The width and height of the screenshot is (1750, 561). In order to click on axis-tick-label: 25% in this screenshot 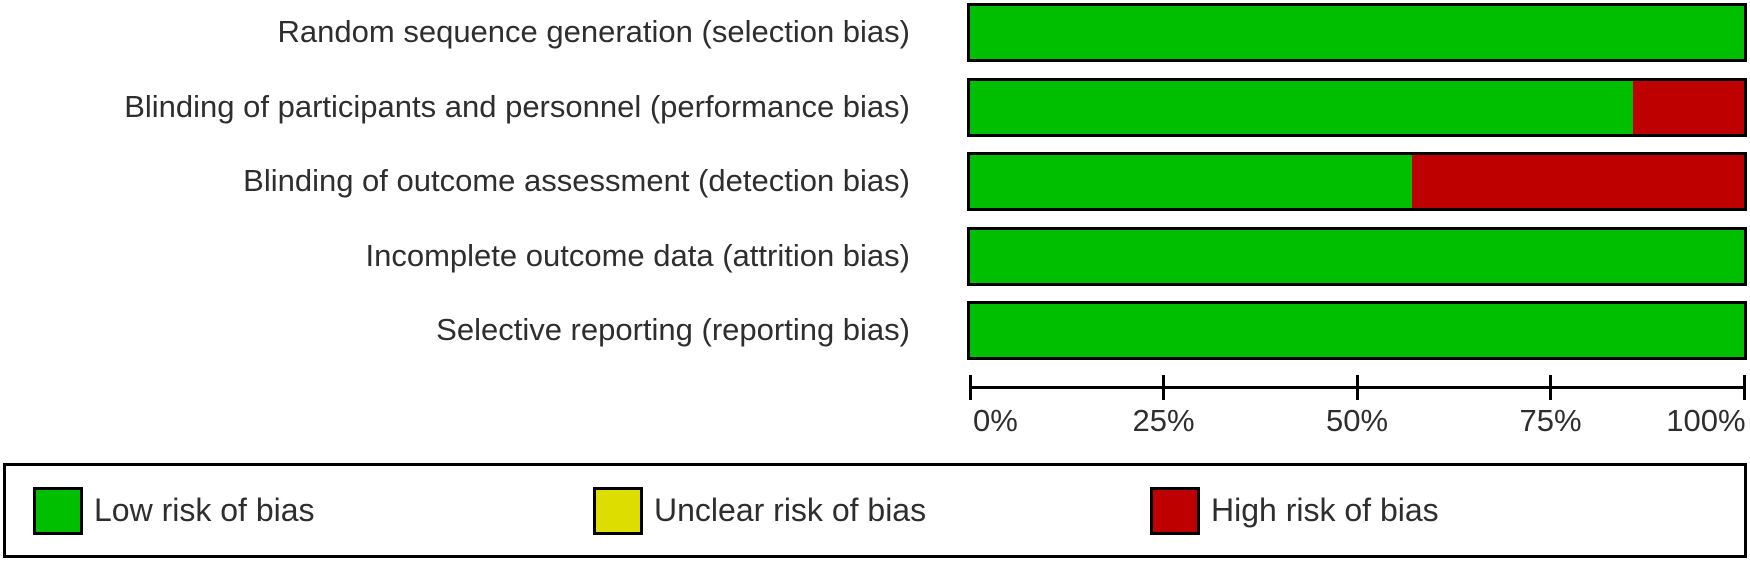, I will do `click(1163, 420)`.